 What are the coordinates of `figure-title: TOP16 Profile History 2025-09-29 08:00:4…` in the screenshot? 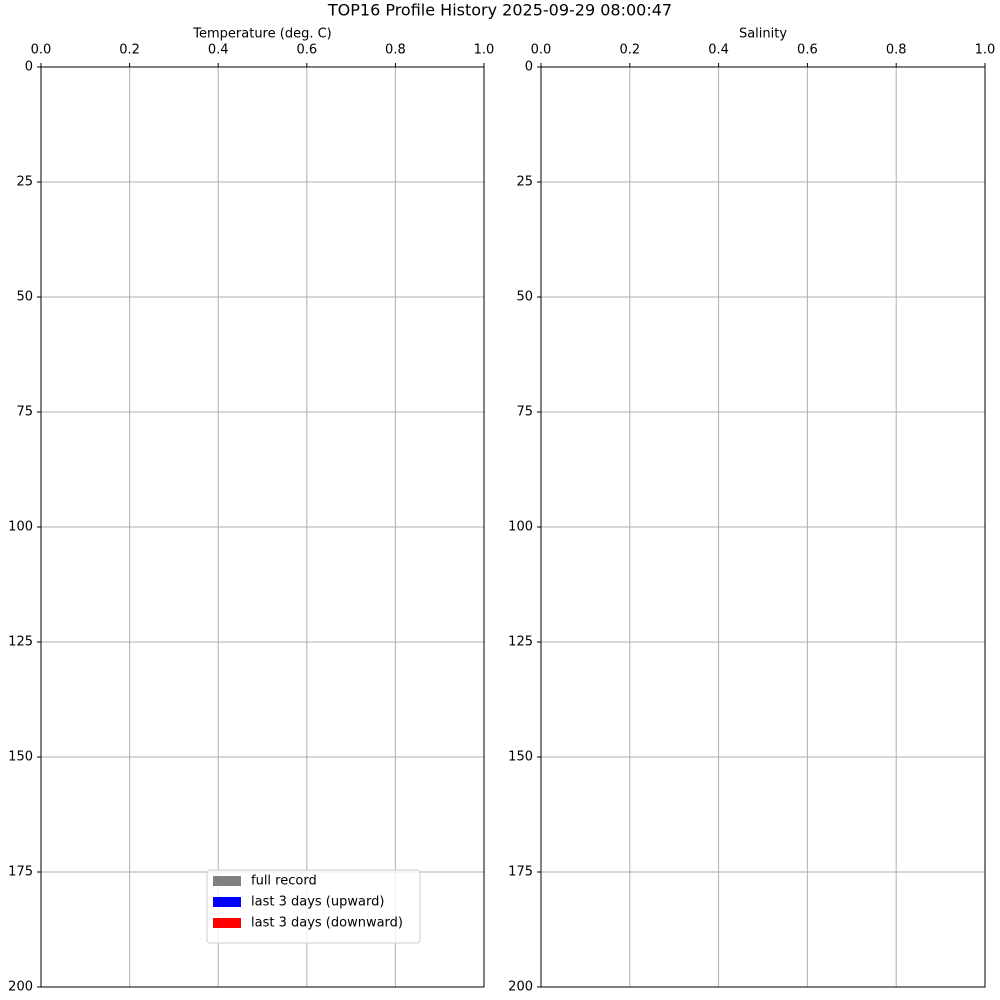 It's located at (499, 10).